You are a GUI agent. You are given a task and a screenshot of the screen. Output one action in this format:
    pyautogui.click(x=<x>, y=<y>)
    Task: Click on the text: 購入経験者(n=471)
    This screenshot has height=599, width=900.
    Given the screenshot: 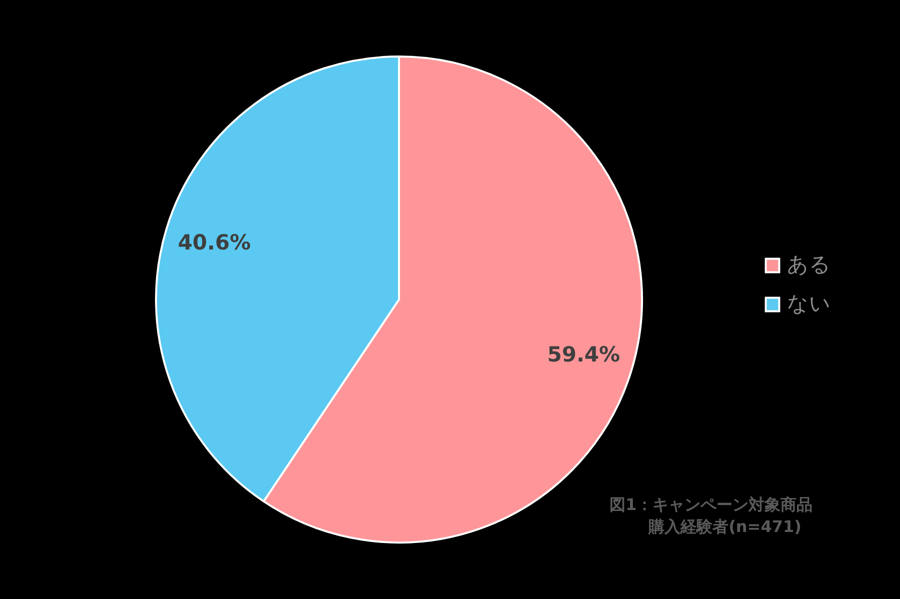 What is the action you would take?
    pyautogui.click(x=725, y=526)
    